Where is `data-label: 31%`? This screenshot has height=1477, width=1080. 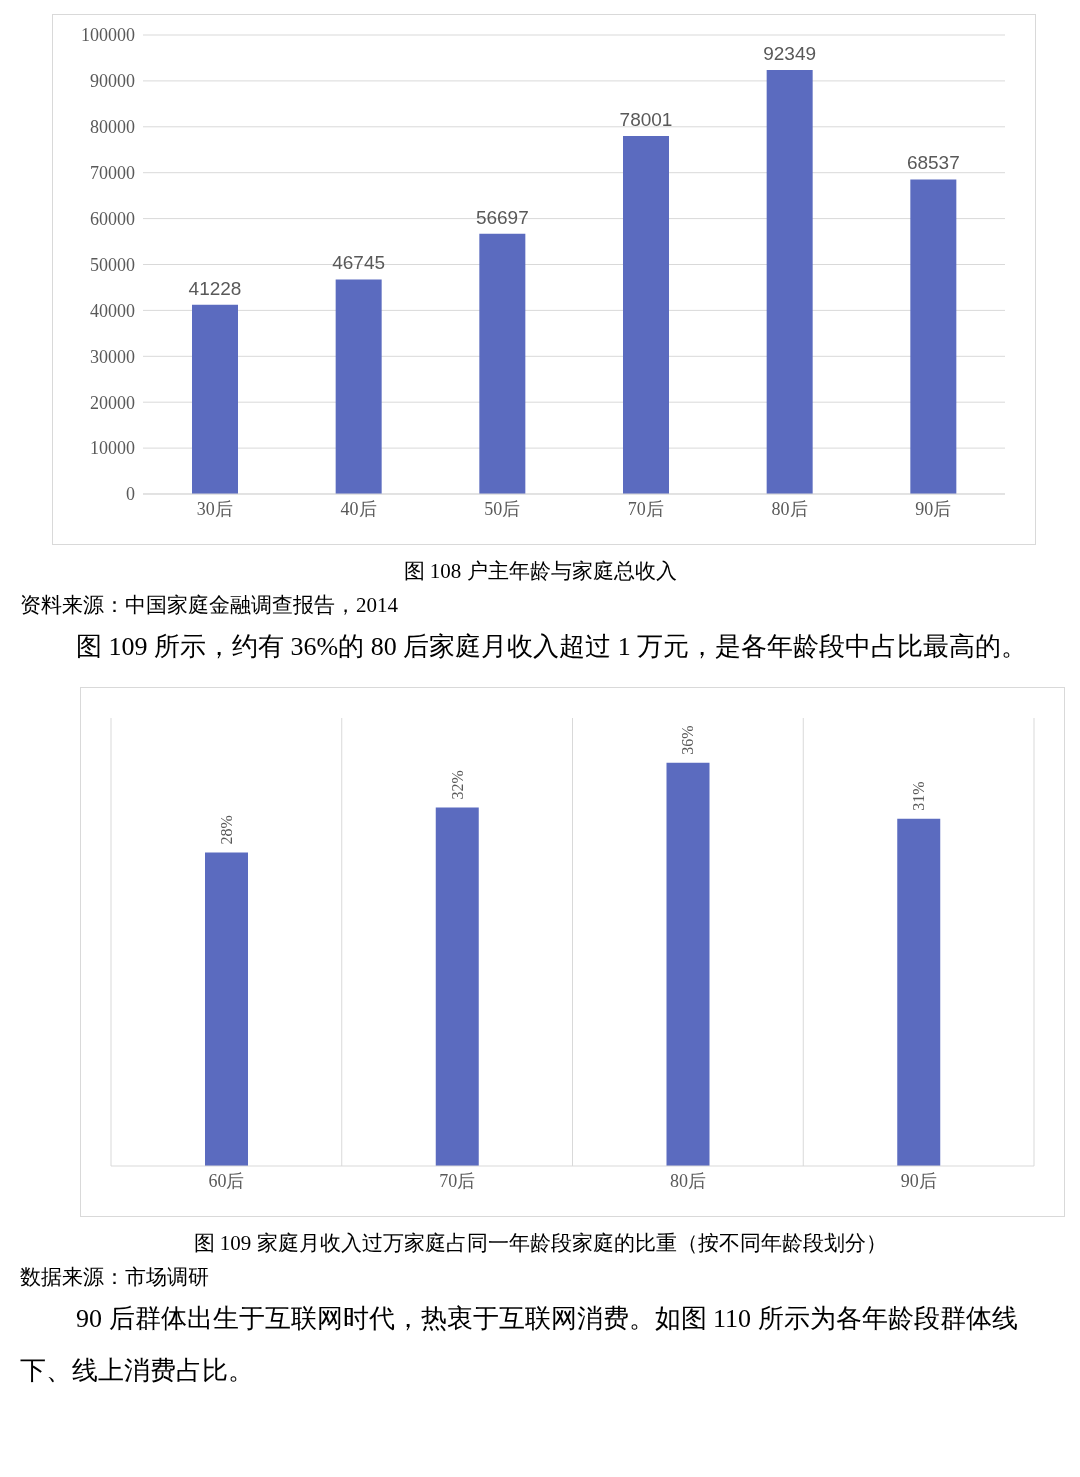
data-label: 31% is located at coordinates (919, 796).